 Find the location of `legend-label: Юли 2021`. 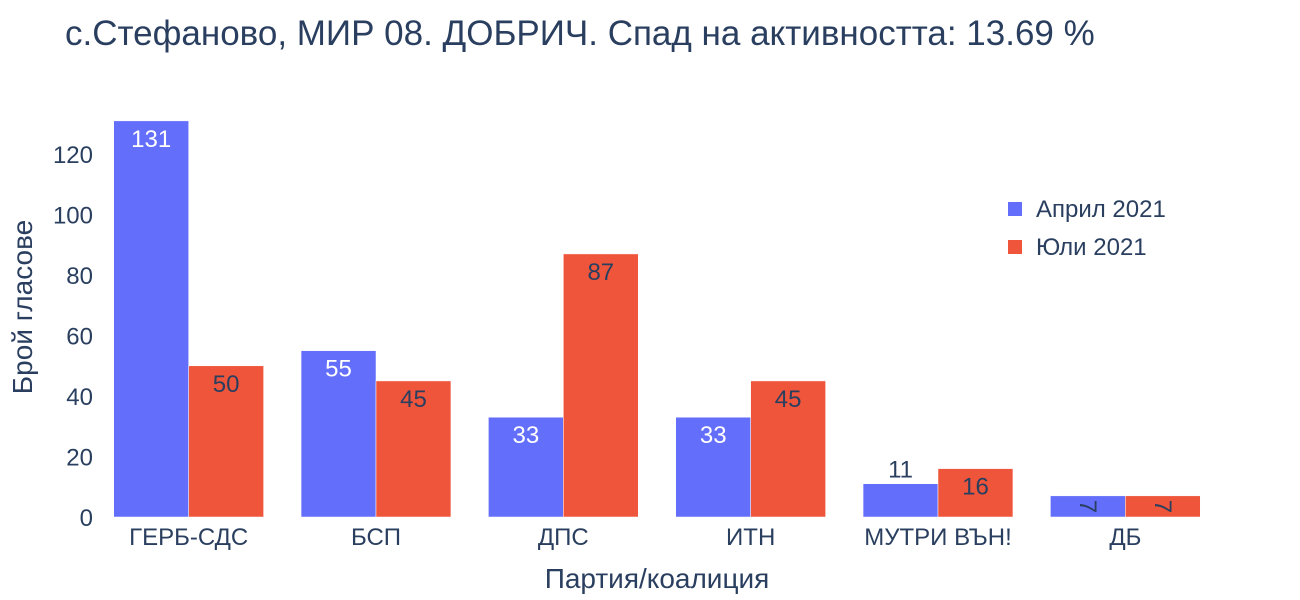

legend-label: Юли 2021 is located at coordinates (1091, 247).